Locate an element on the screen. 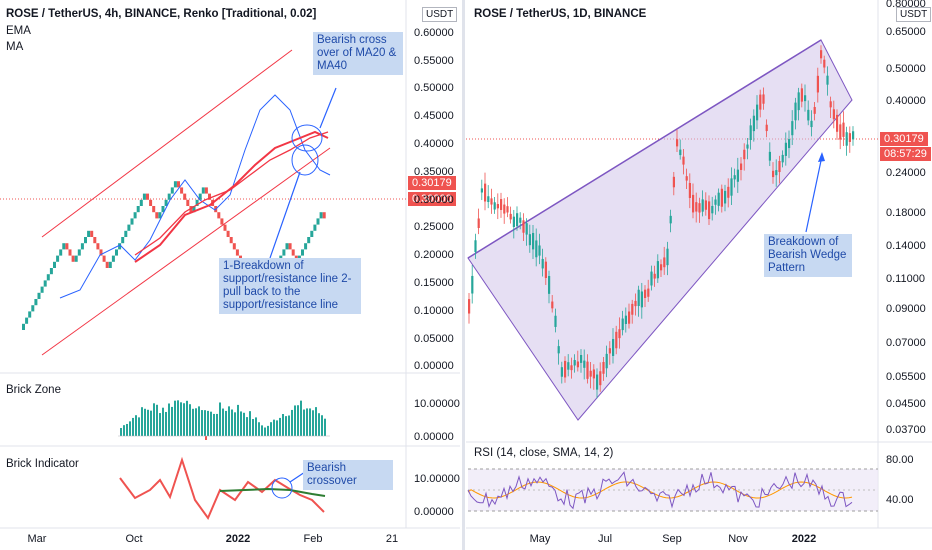 This screenshot has height=550, width=932. chart-title: ROSE / TetherUS, 1D, BINANCE is located at coordinates (560, 14).